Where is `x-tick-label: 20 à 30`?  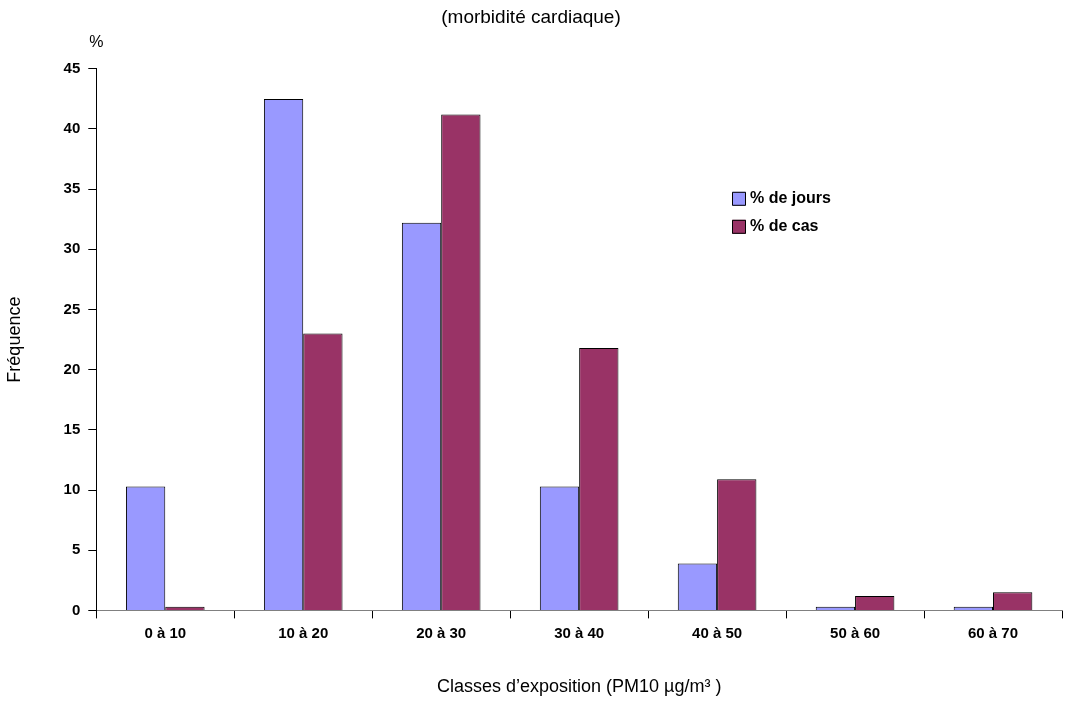 x-tick-label: 20 à 30 is located at coordinates (441, 632).